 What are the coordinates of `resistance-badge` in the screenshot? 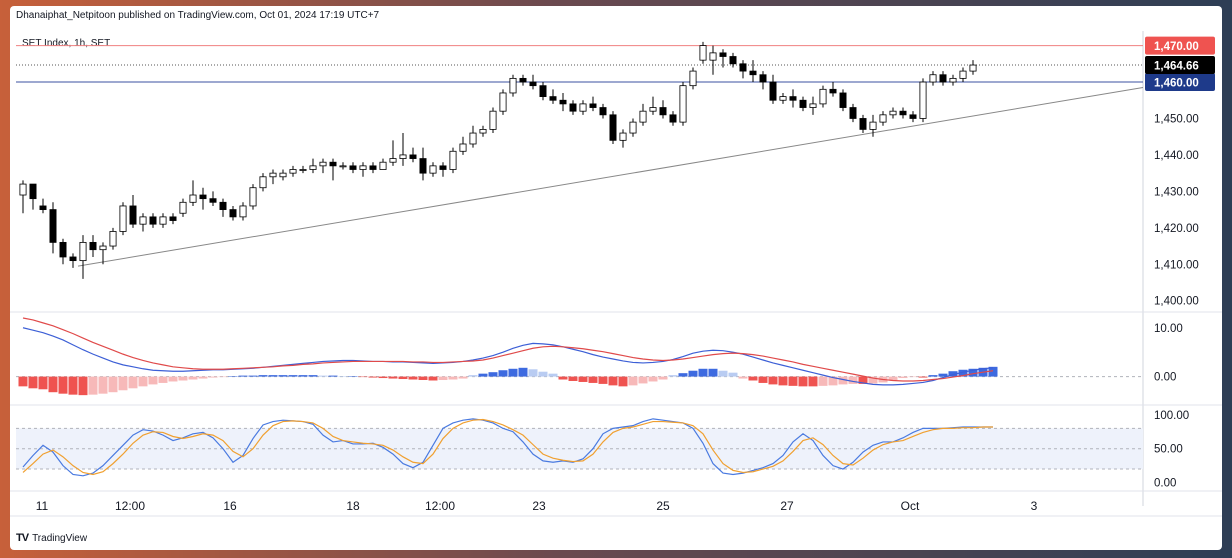 It's located at (1180, 45).